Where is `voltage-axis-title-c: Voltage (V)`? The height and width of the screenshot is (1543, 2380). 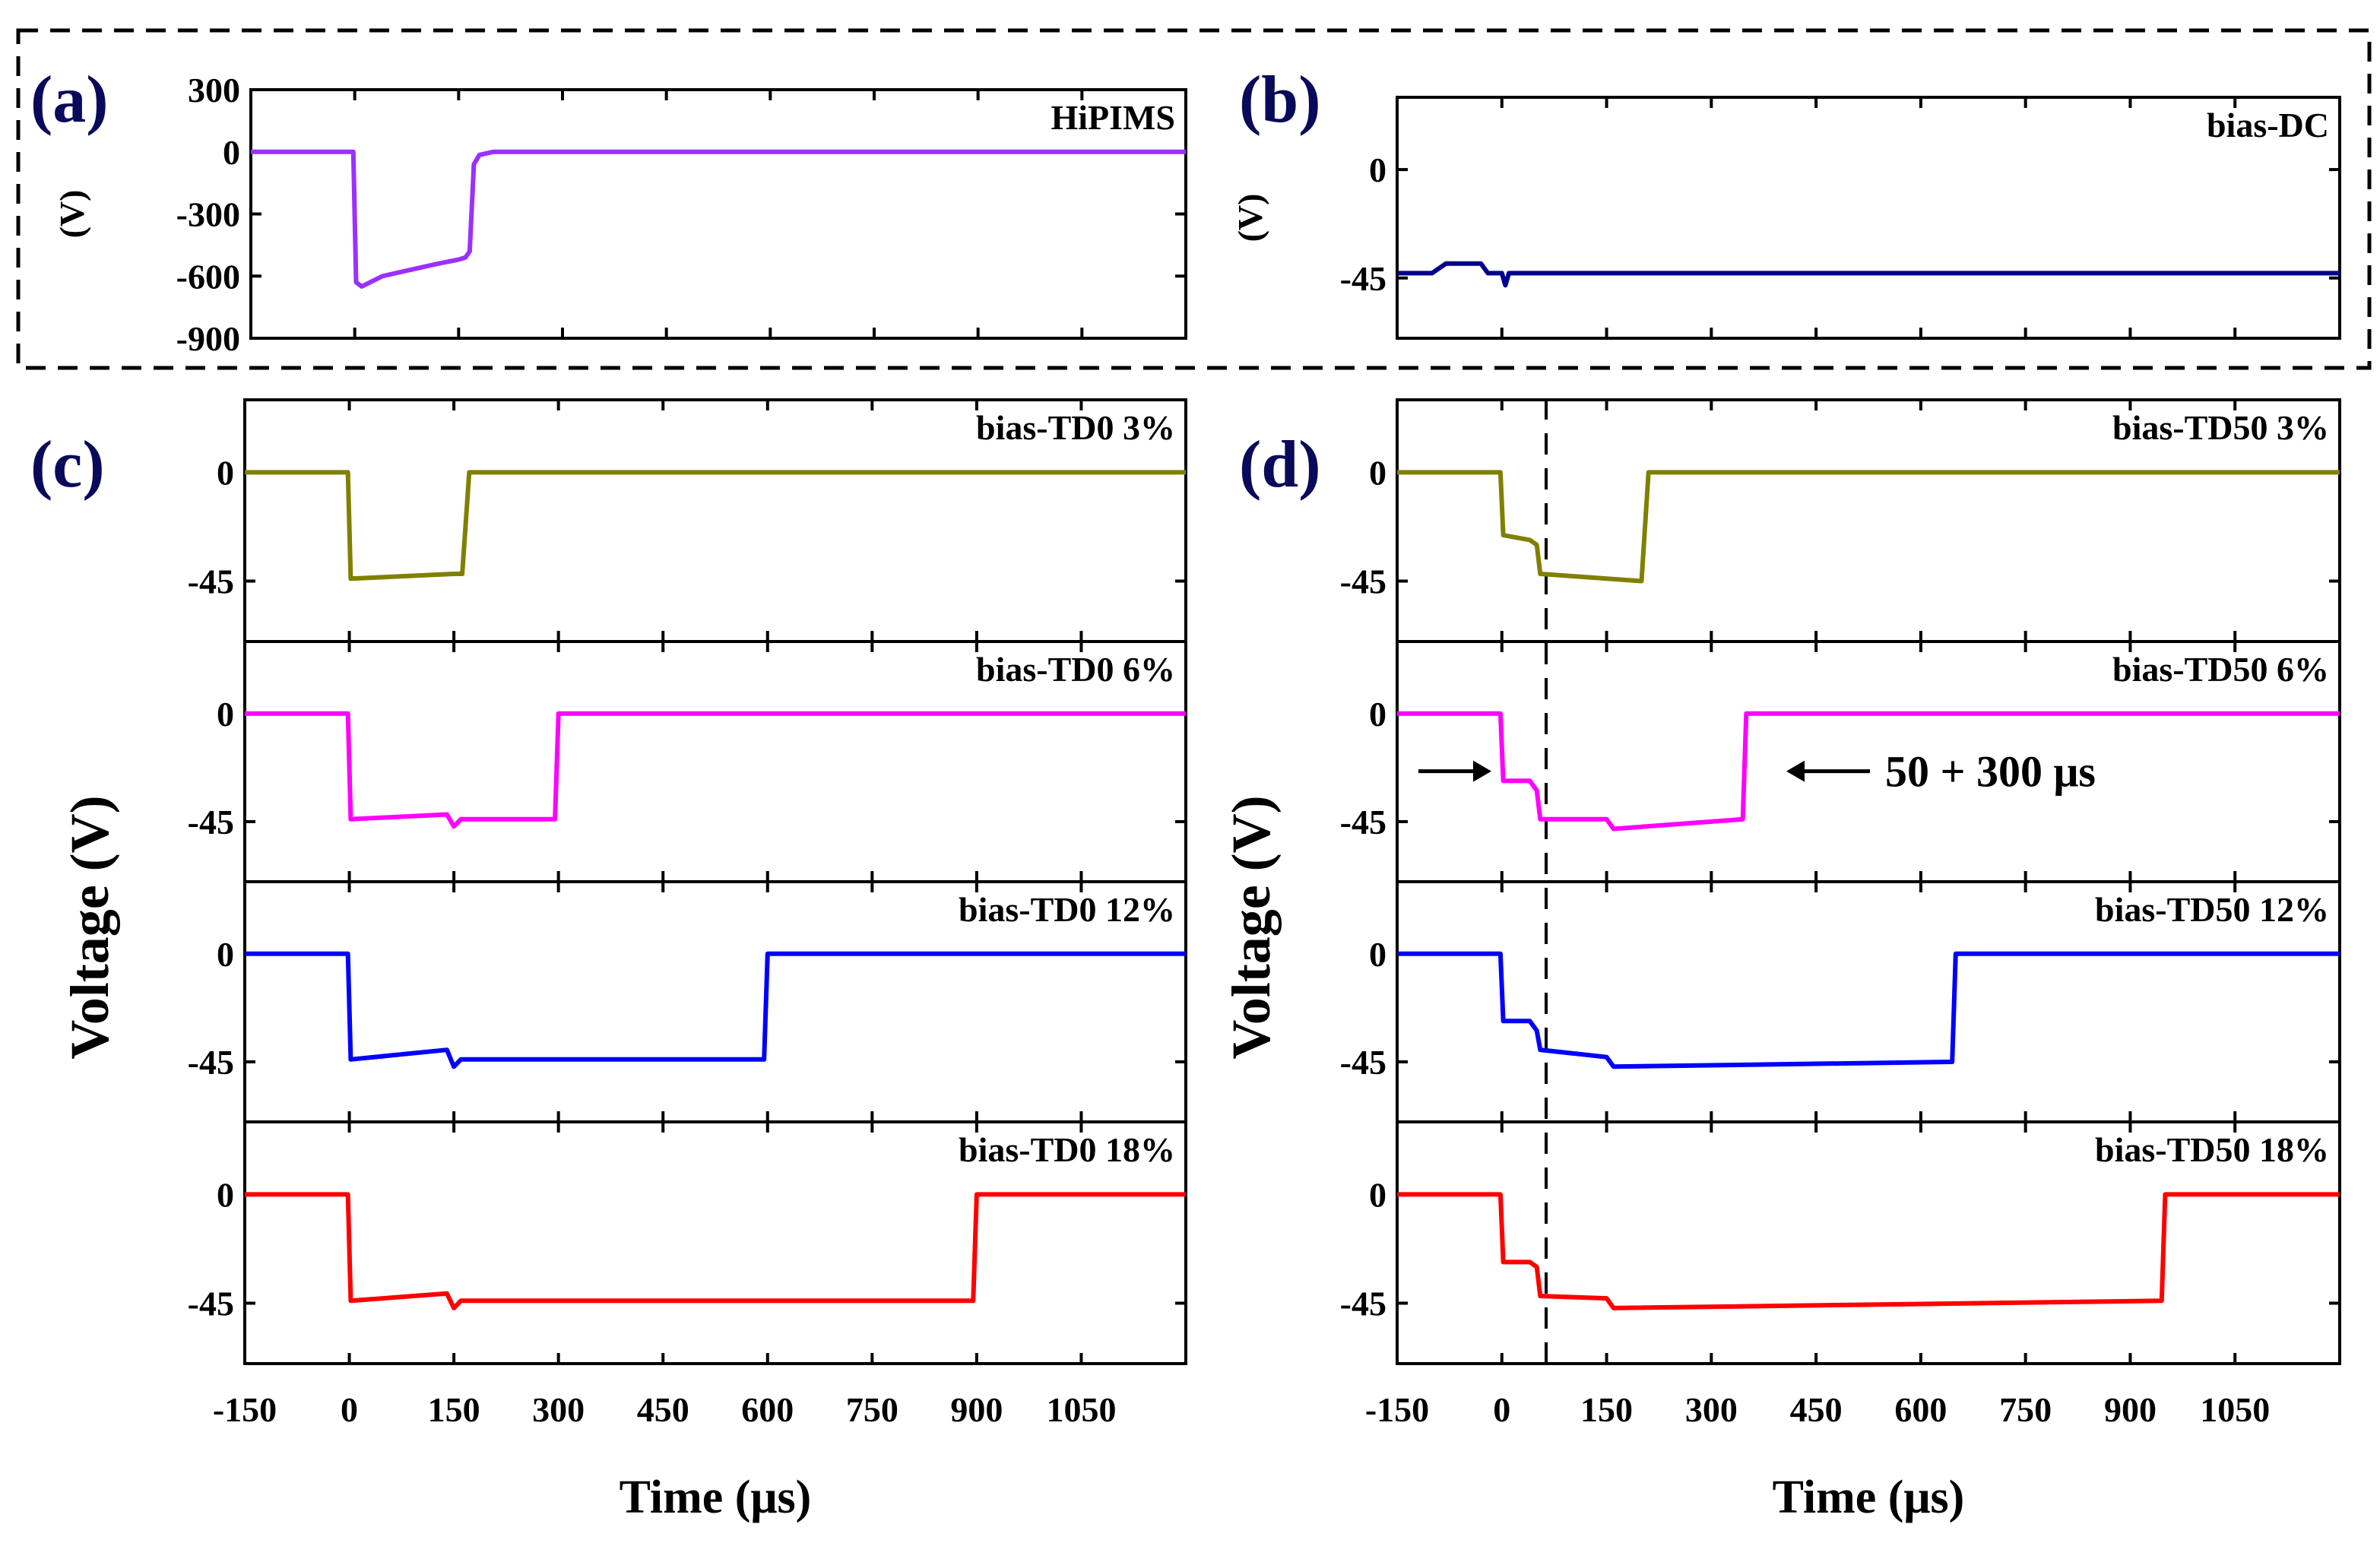
voltage-axis-title-c: Voltage (V) is located at coordinates (89, 927).